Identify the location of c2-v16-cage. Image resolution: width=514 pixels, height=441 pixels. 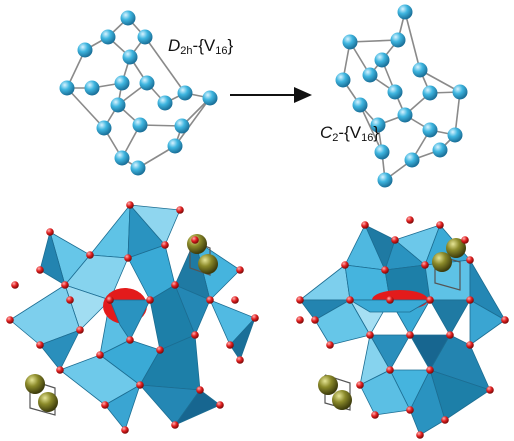
(401, 96).